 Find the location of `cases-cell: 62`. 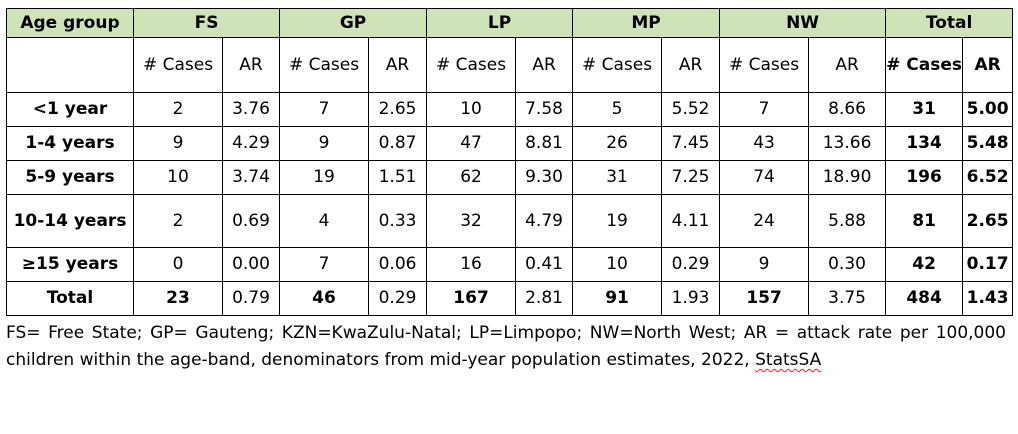

cases-cell: 62 is located at coordinates (471, 177).